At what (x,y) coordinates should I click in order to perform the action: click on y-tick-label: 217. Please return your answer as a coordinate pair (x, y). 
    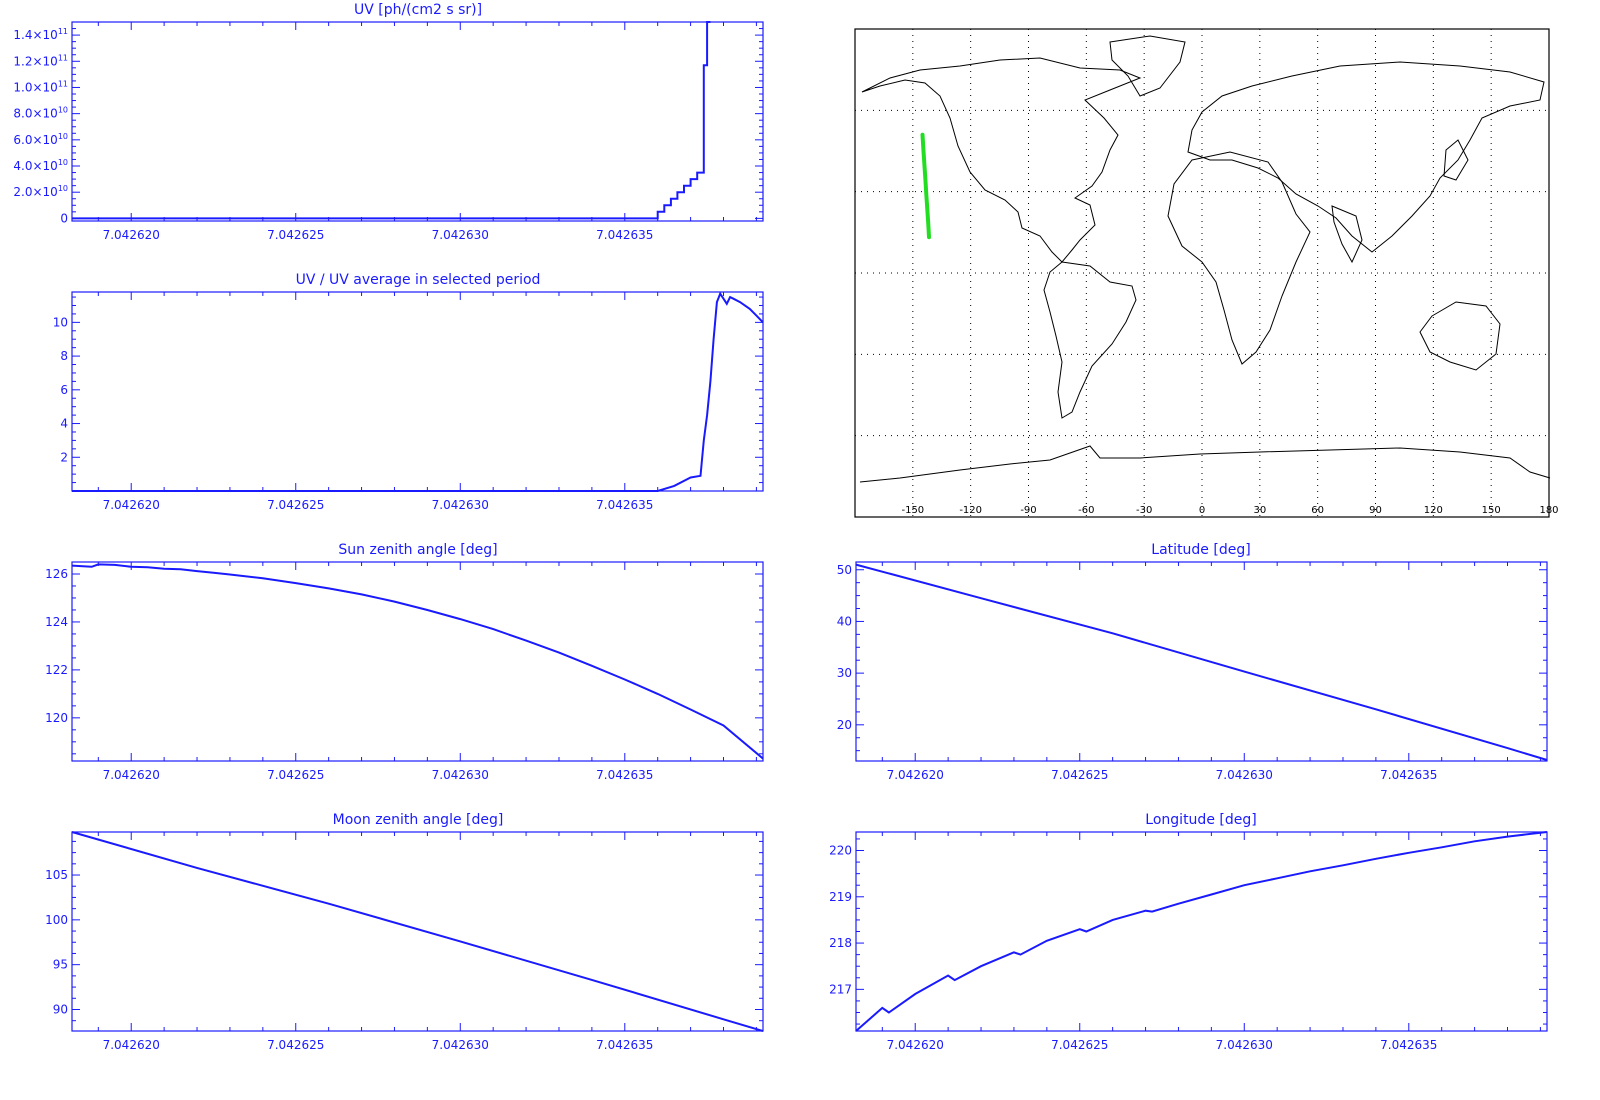
    Looking at the image, I should click on (840, 989).